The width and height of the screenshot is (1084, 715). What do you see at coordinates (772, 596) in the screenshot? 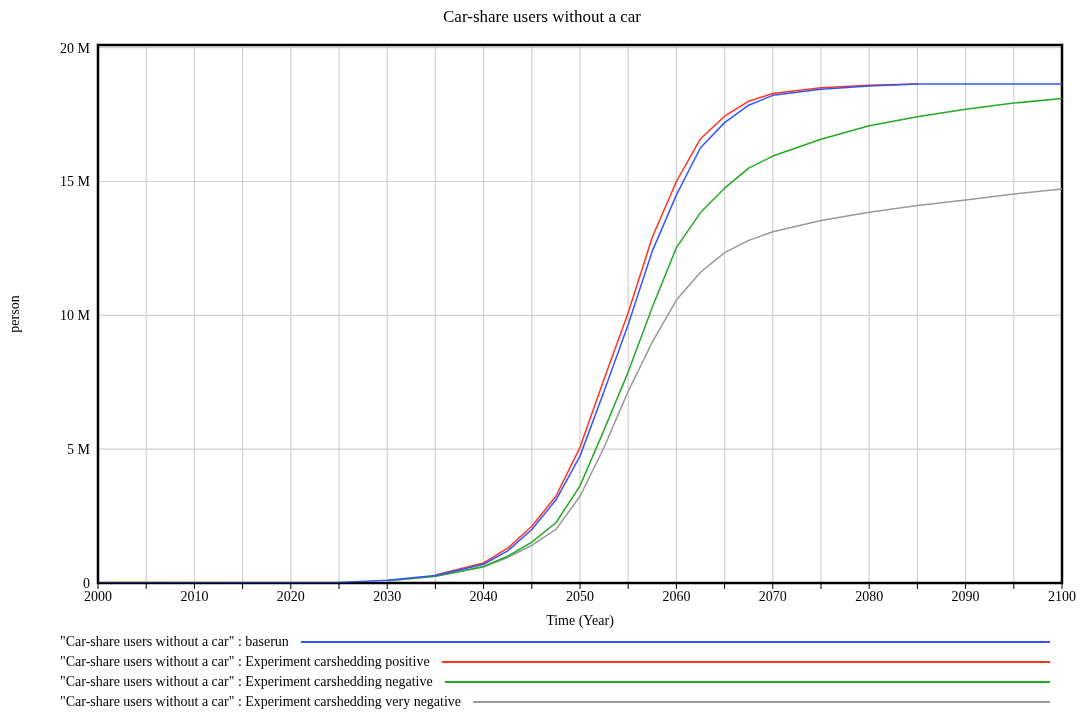
I see `x-tick-label: 2070` at bounding box center [772, 596].